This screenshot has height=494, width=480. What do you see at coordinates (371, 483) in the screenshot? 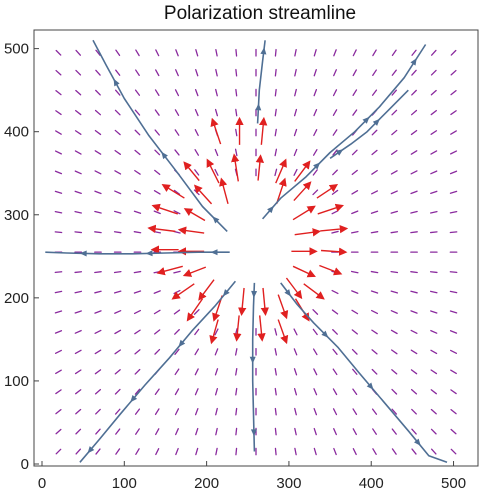
I see `x-tick-label: 400` at bounding box center [371, 483].